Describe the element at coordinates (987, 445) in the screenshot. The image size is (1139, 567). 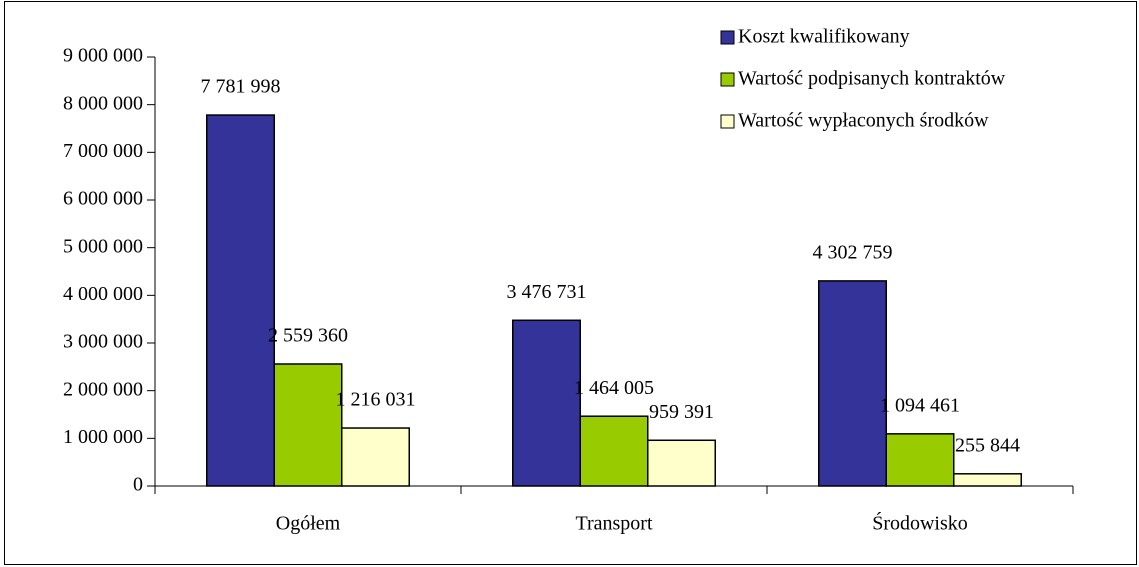
I see `data-label: 255 844` at that location.